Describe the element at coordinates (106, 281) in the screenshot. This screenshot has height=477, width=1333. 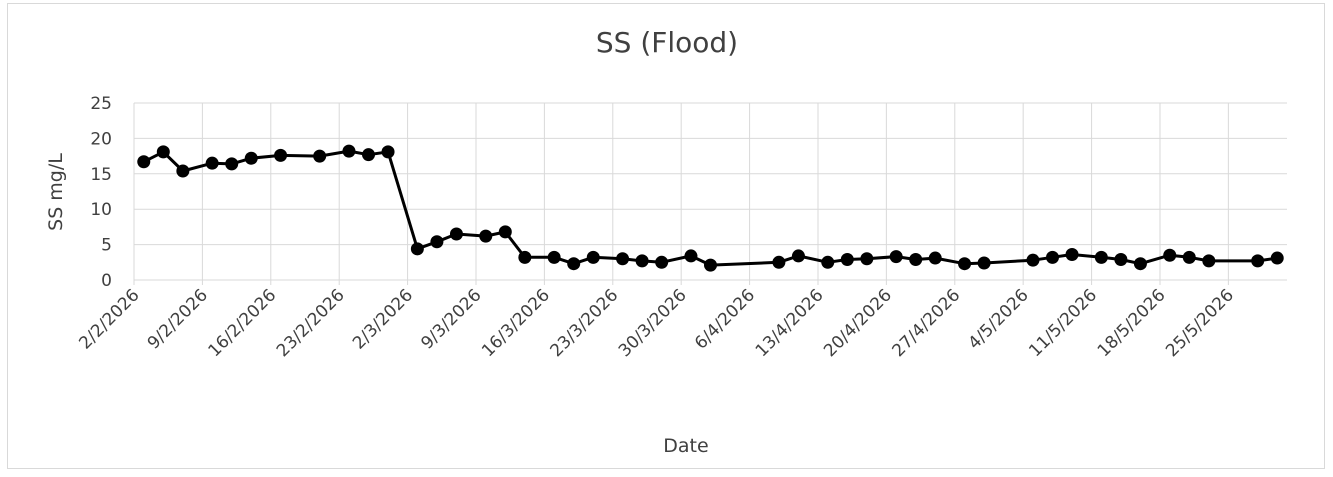
I see `y-tick-label: 0` at that location.